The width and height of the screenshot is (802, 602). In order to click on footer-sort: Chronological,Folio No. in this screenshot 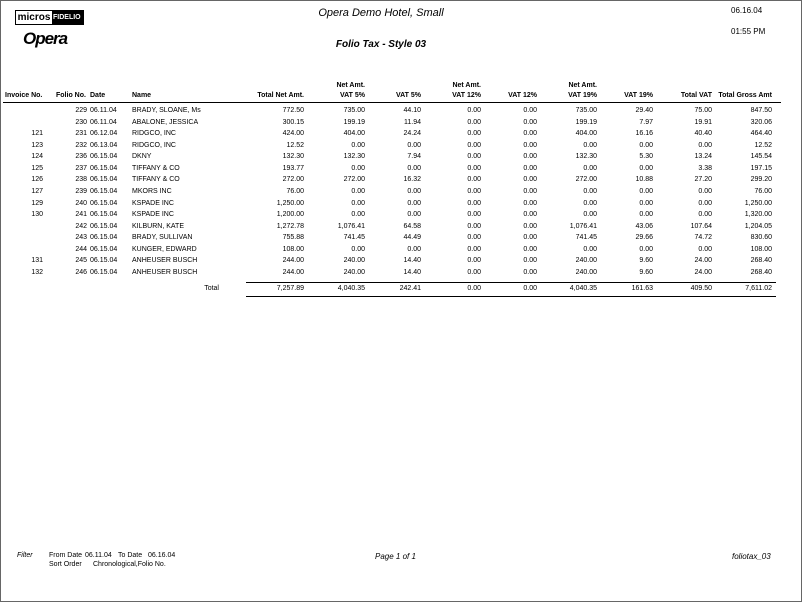, I will do `click(129, 564)`.